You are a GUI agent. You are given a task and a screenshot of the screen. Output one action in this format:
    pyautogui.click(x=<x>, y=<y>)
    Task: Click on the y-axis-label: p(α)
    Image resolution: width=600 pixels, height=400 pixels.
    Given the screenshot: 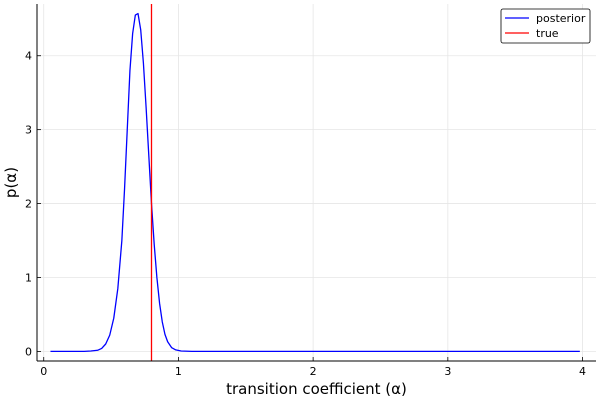 What is the action you would take?
    pyautogui.click(x=11, y=182)
    